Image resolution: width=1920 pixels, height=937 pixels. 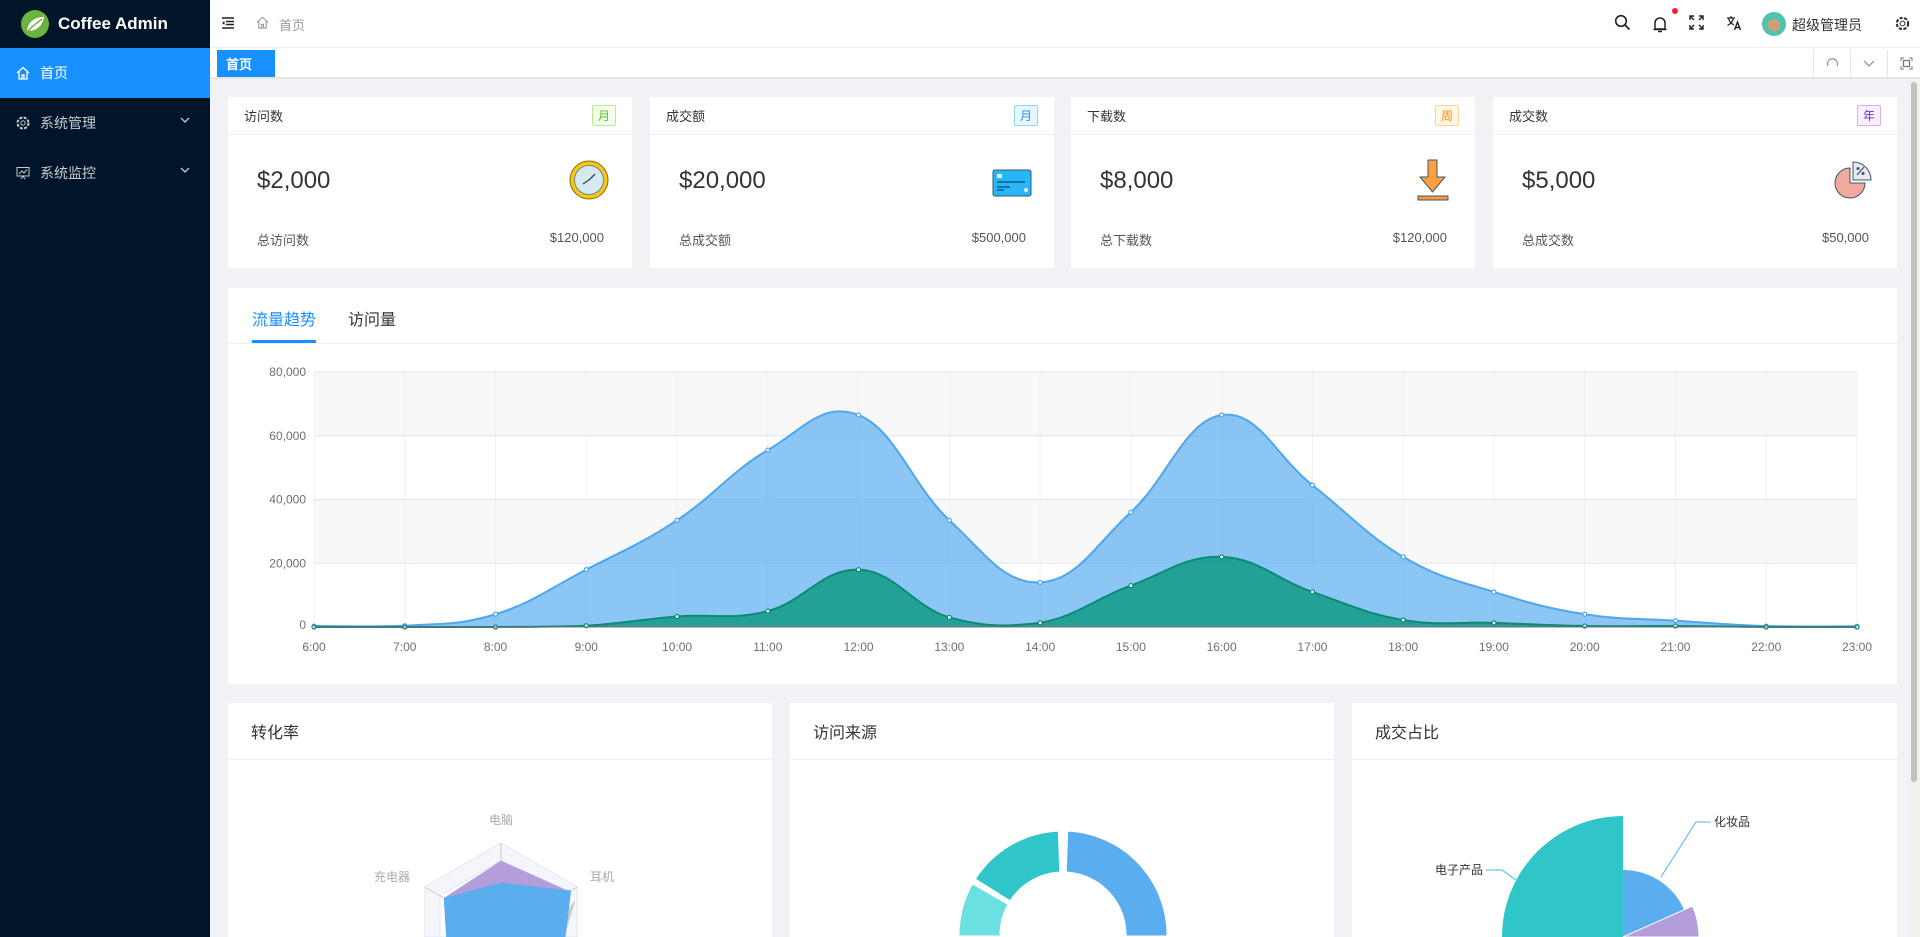 I want to click on y-tick-label: 0, so click(x=302, y=625).